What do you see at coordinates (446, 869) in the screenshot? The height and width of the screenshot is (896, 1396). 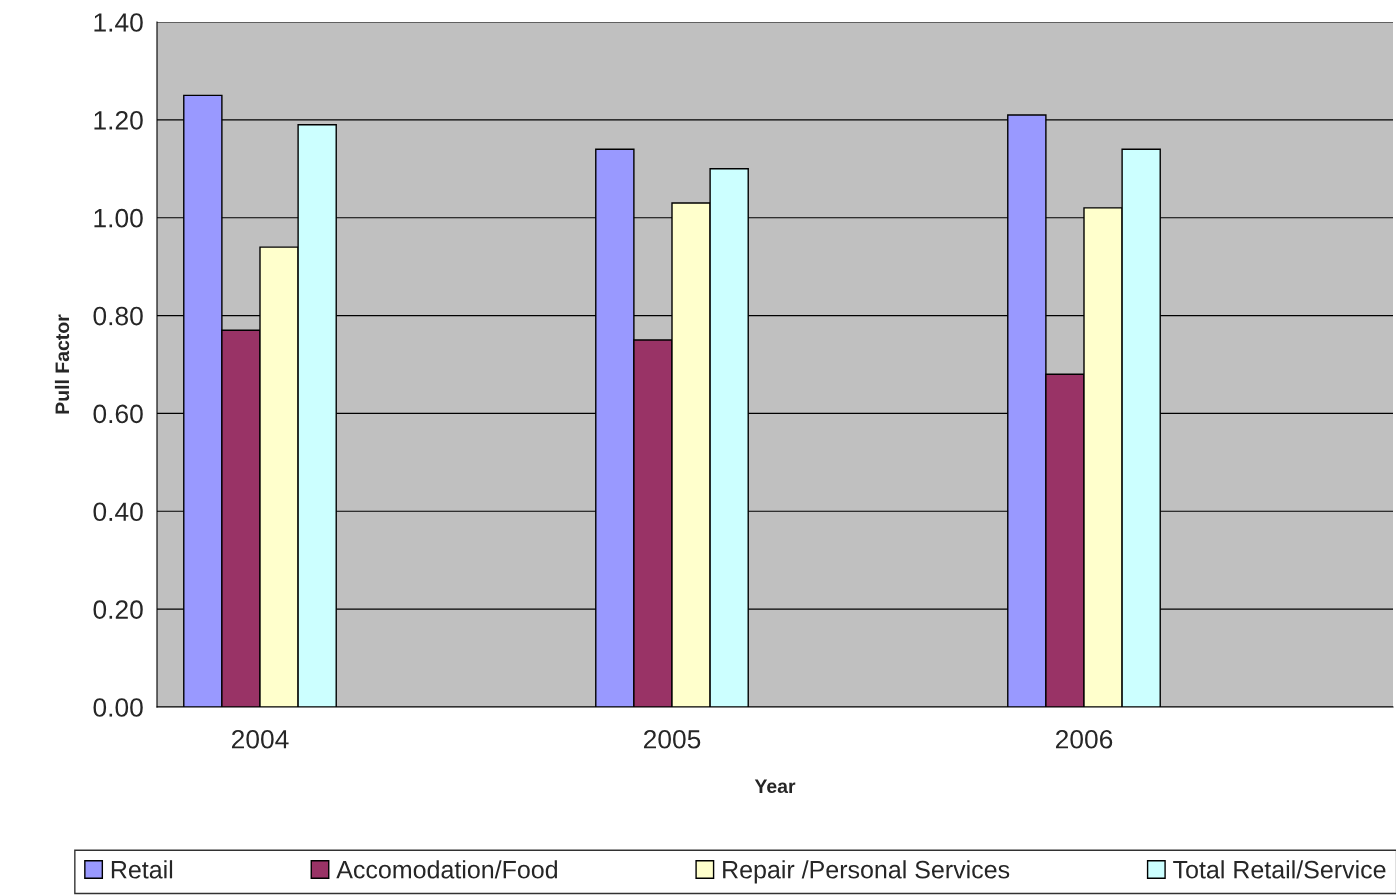 I see `legend-label: Accomodation/Food` at bounding box center [446, 869].